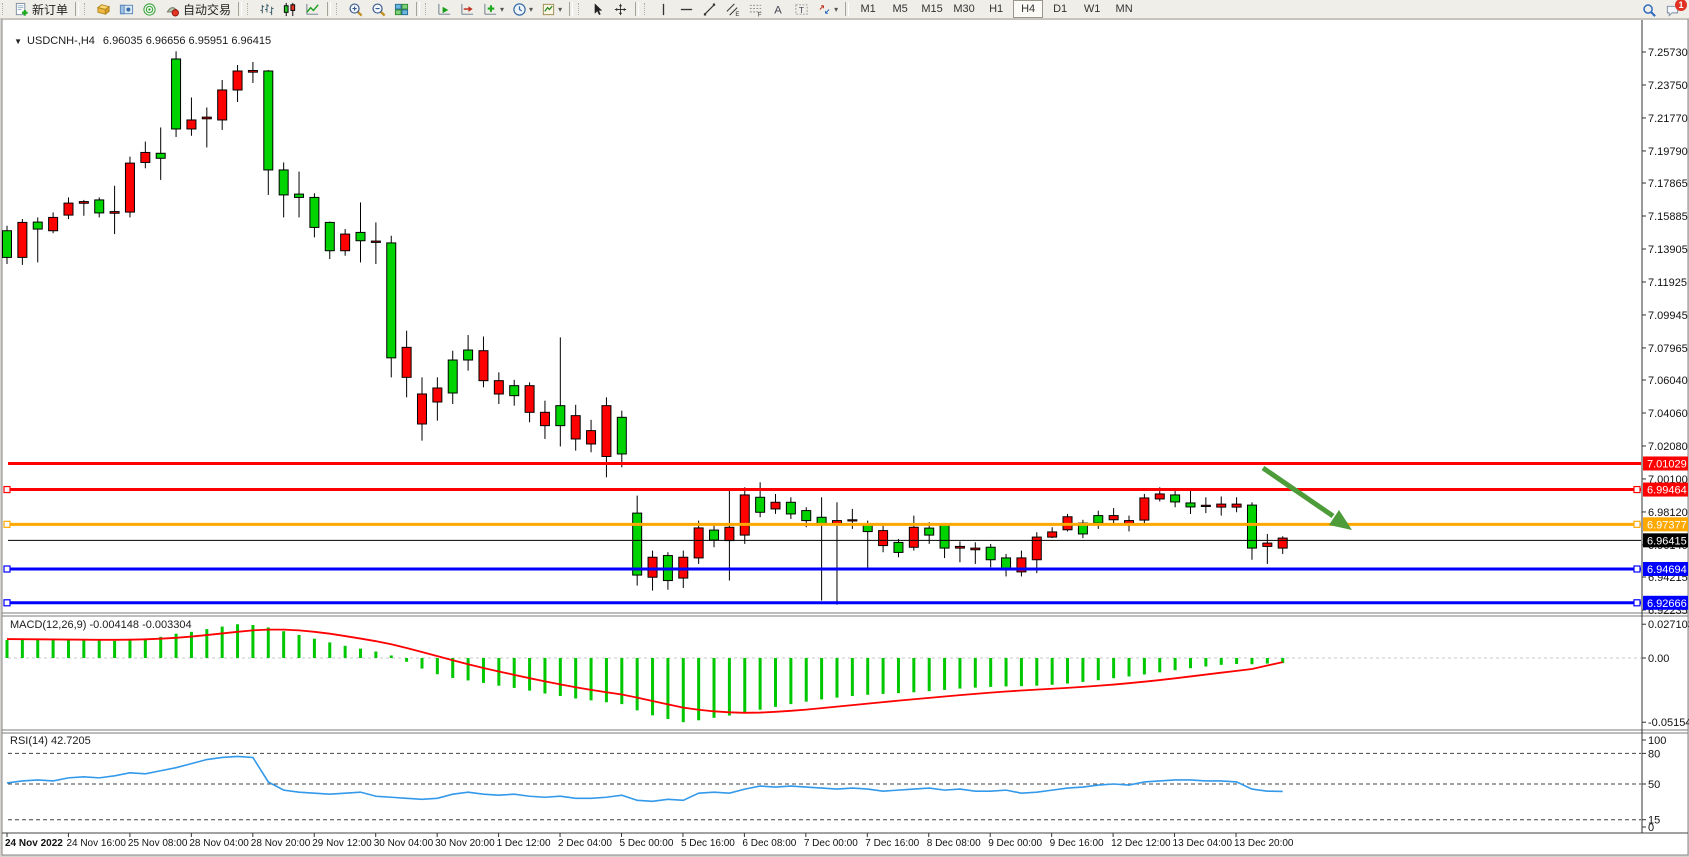 The width and height of the screenshot is (1689, 857). Describe the element at coordinates (266, 9) in the screenshot. I see `bar-chart-button` at that location.